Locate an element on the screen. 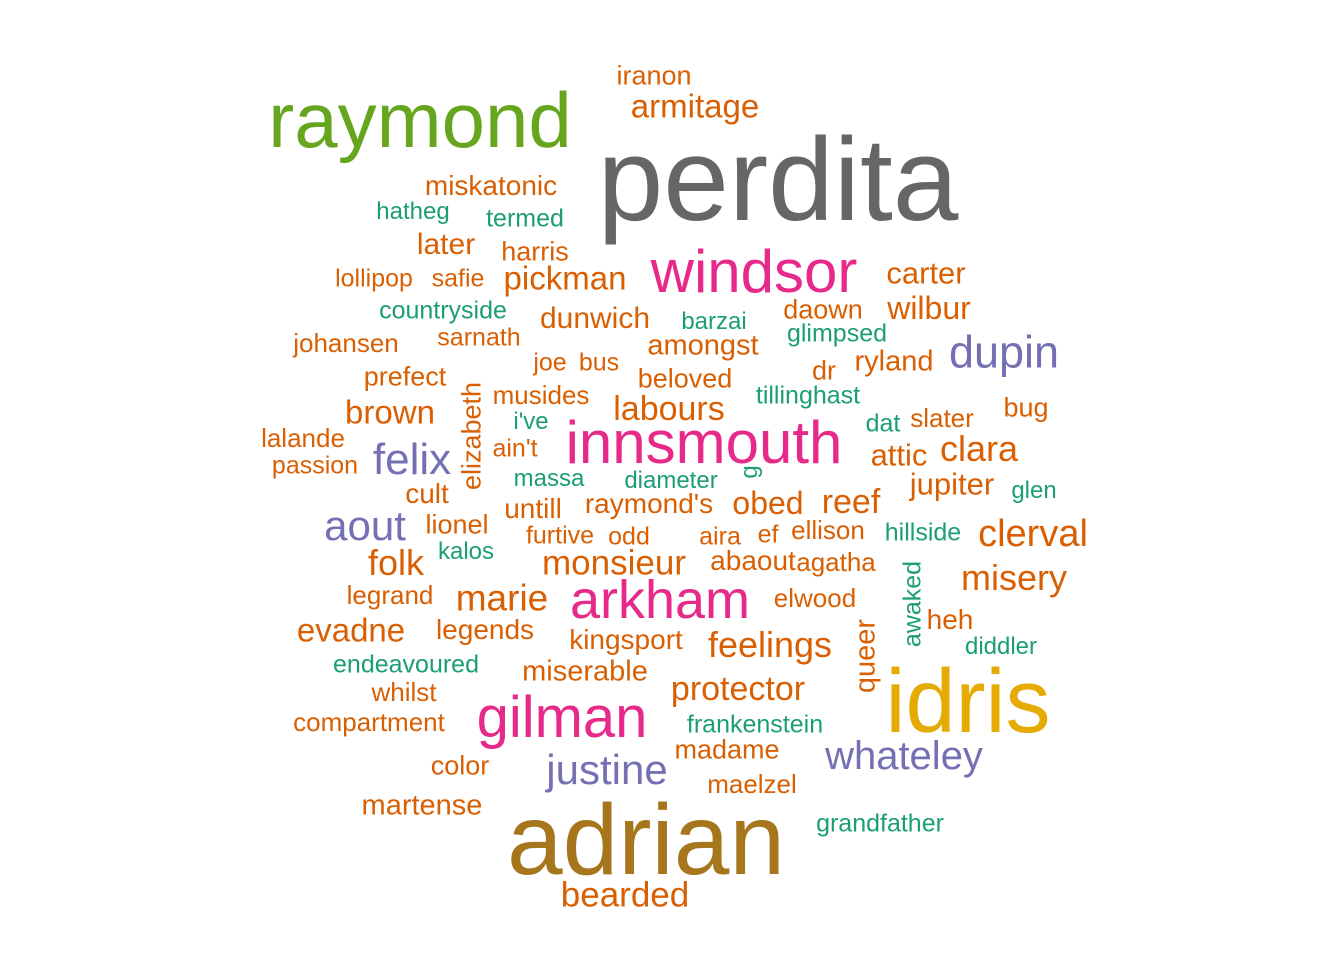  word-martense: martense is located at coordinates (422, 805).